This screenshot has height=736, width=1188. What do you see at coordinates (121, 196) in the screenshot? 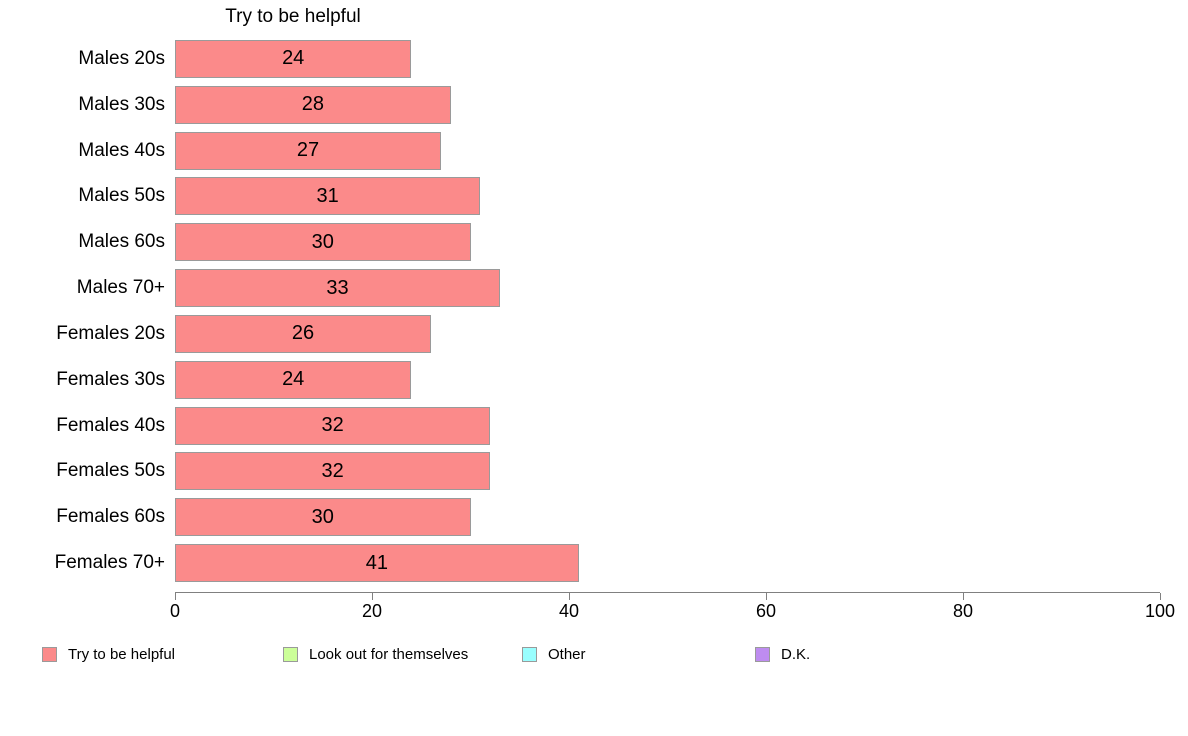
I see `category-label: Males 50s` at bounding box center [121, 196].